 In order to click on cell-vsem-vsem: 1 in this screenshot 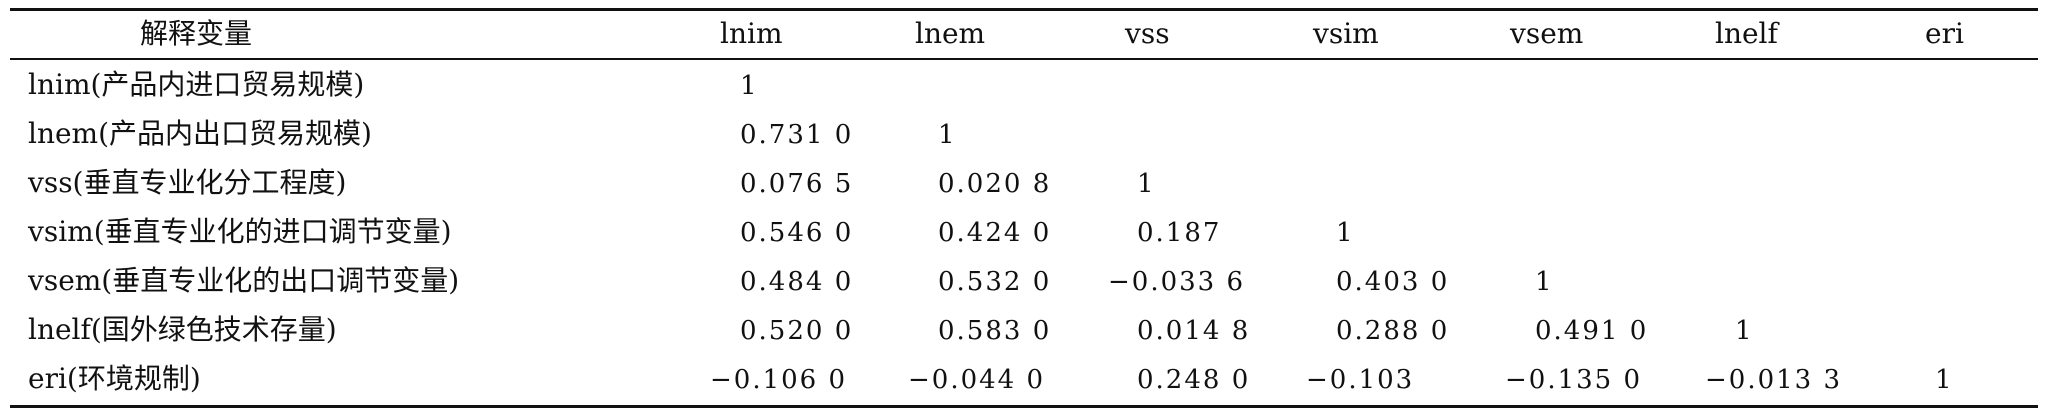, I will do `click(1544, 282)`.